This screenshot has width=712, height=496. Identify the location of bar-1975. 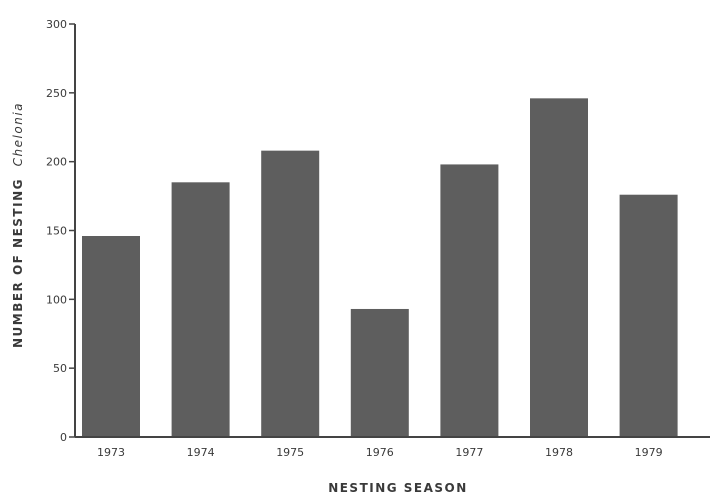
(290, 294).